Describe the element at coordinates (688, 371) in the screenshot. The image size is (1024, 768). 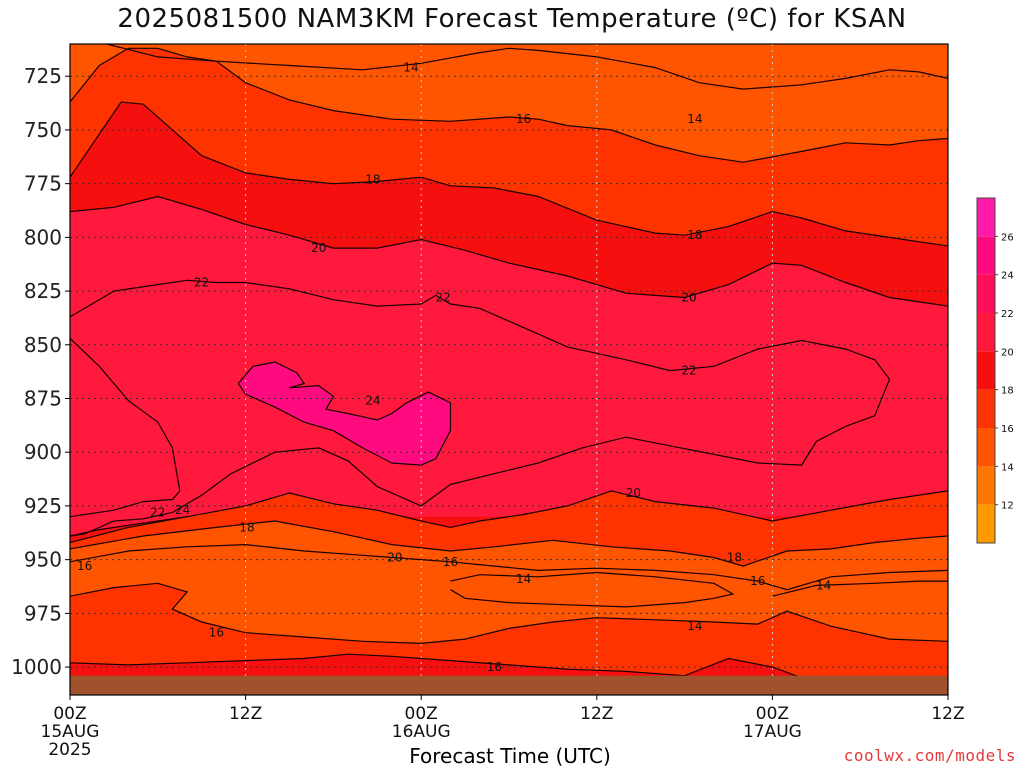
I see `contour-label-9: 22` at that location.